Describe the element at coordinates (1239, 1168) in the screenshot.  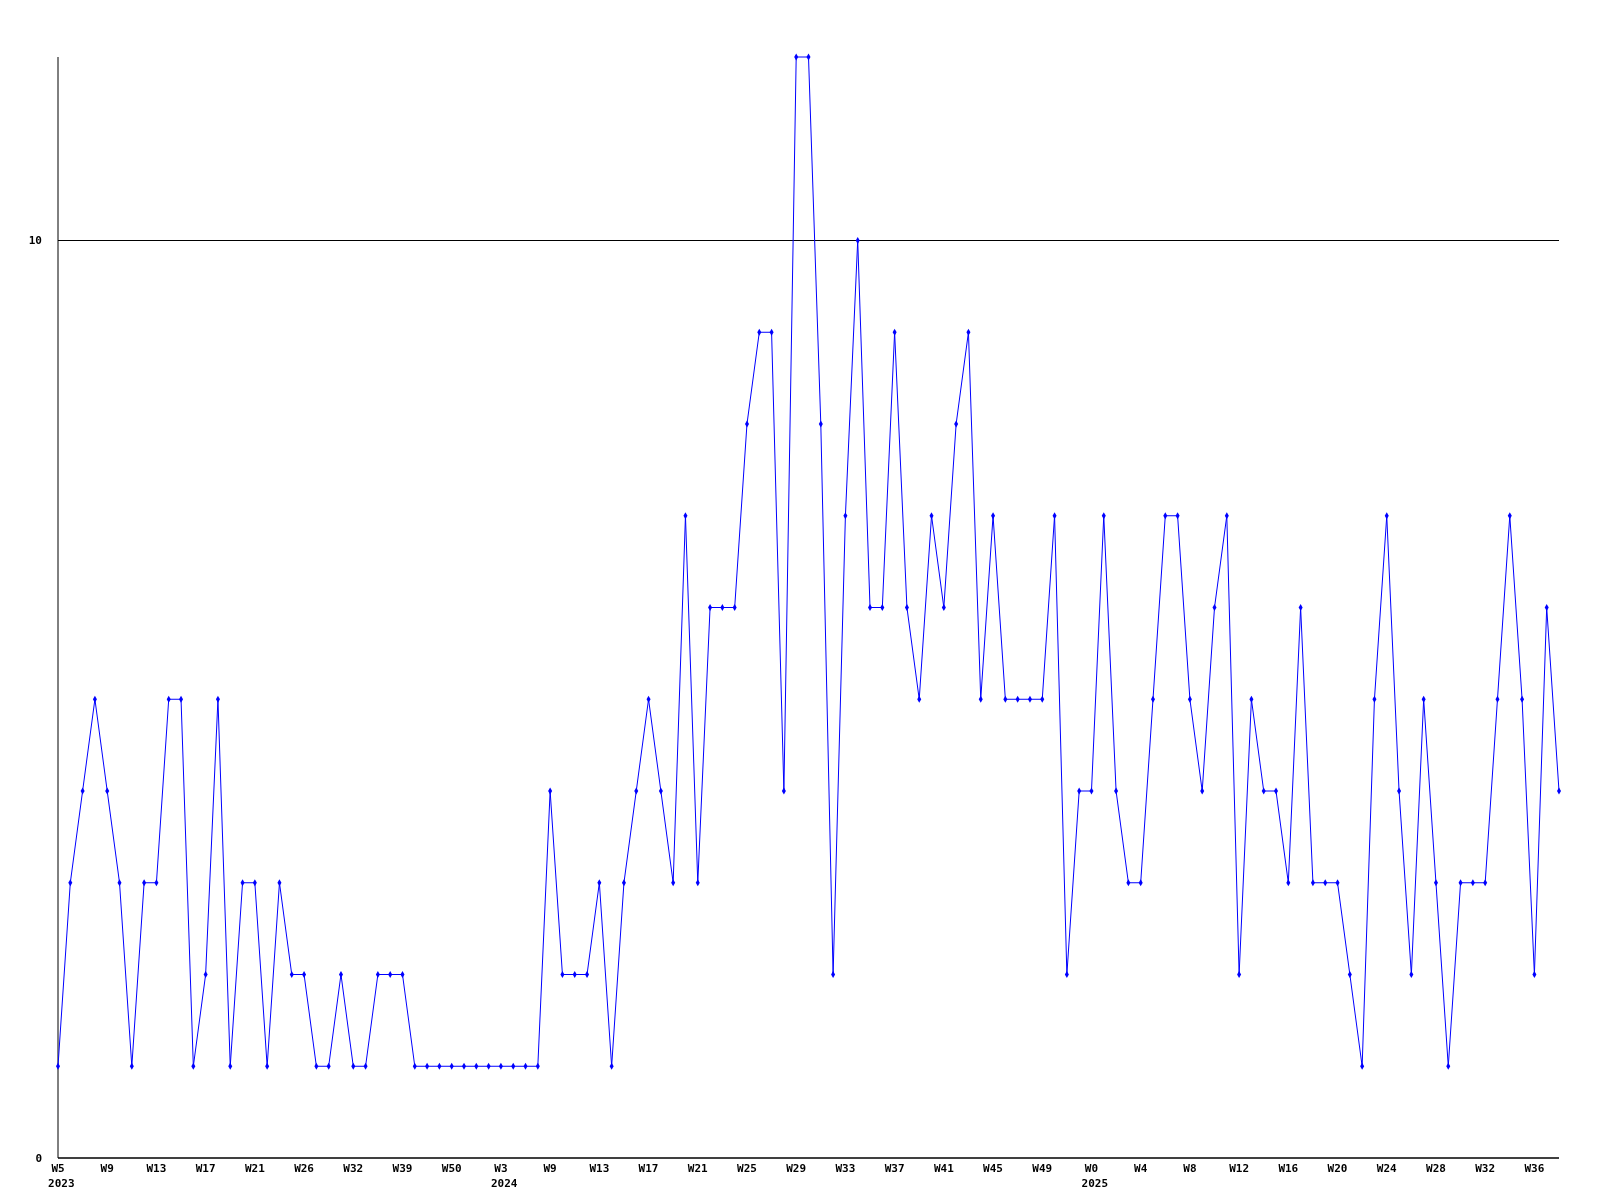
I see `x-tick-label: W12` at that location.